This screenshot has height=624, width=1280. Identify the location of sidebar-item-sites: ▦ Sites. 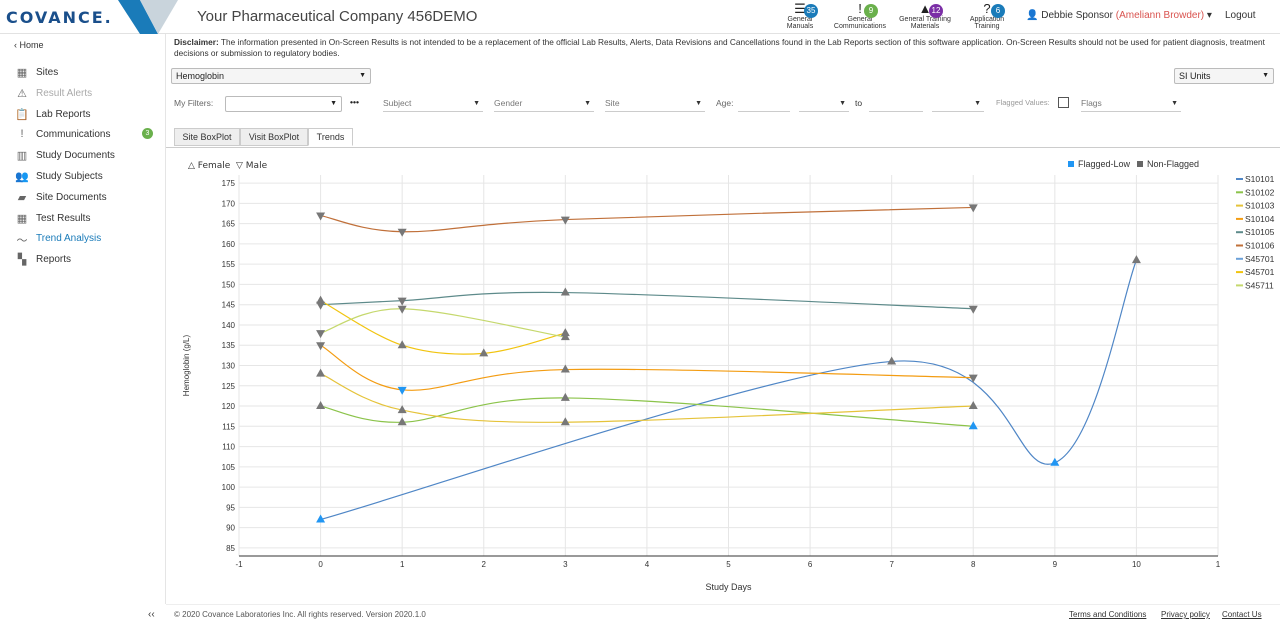
(89, 75).